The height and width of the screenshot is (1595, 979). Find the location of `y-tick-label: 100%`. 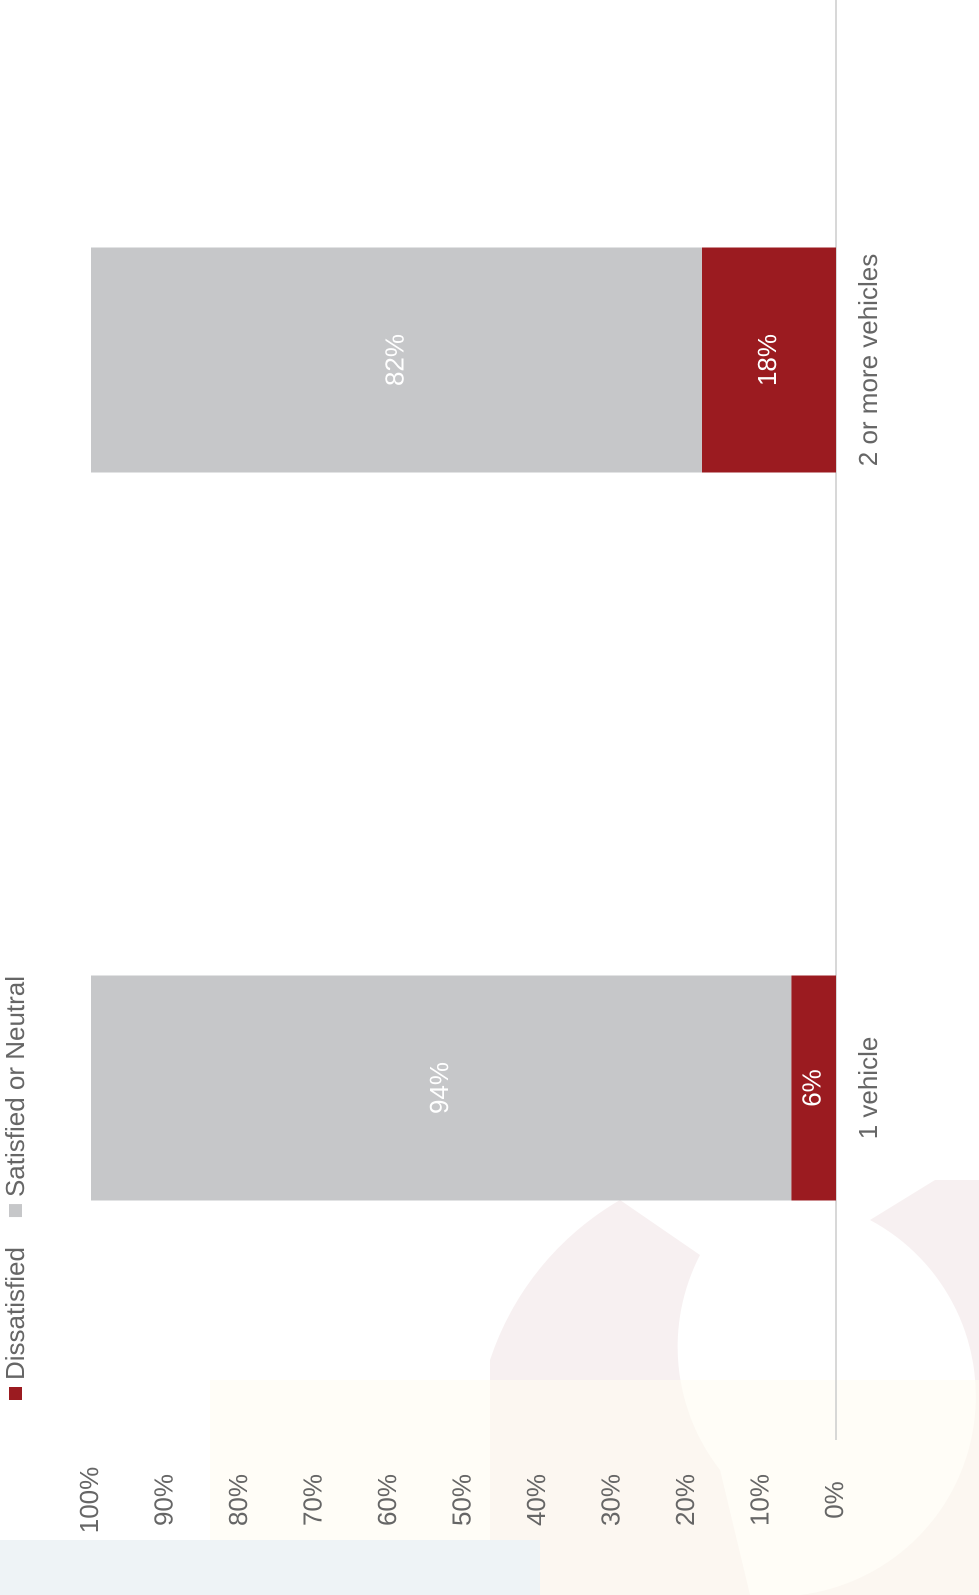

y-tick-label: 100% is located at coordinates (89, 1500).